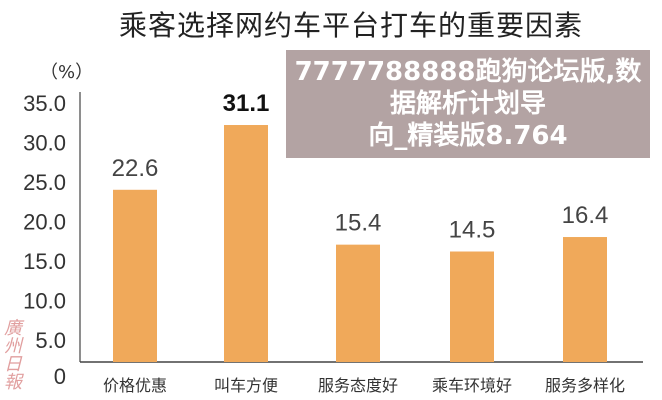 Image resolution: width=662 pixels, height=400 pixels. What do you see at coordinates (358, 223) in the screenshot?
I see `data-label: 15.4` at bounding box center [358, 223].